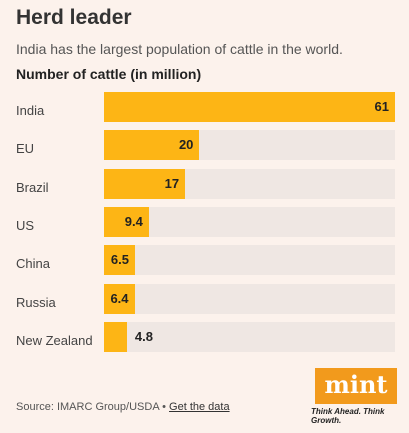  What do you see at coordinates (36, 302) in the screenshot?
I see `category-label: Russia` at bounding box center [36, 302].